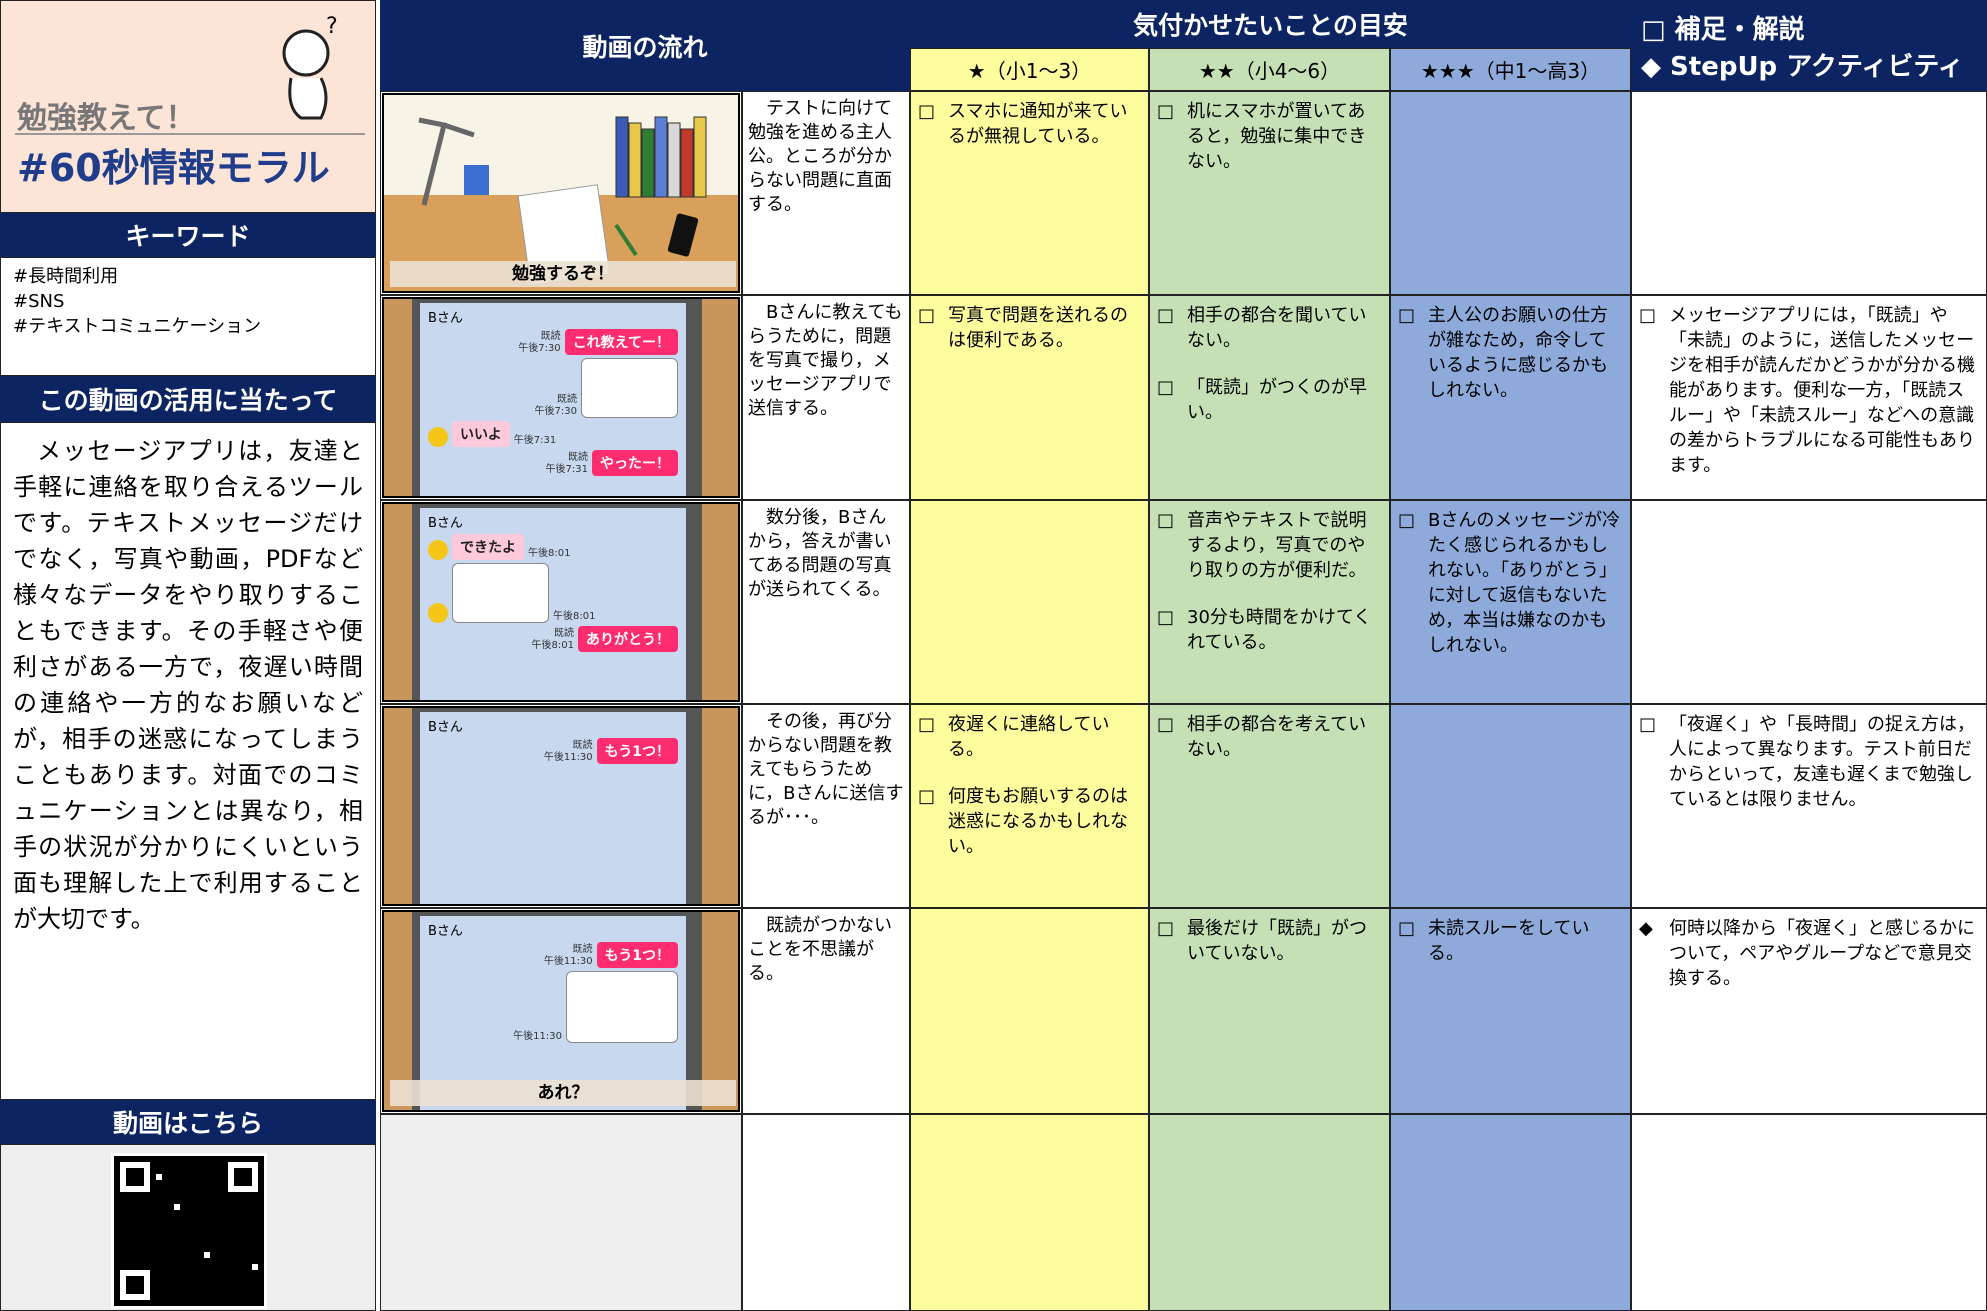 Image resolution: width=1987 pixels, height=1311 pixels. I want to click on cell-content: □ 相手の都合を聞いていない。 □ 「既読」がつくのが早い。, so click(1269, 397).